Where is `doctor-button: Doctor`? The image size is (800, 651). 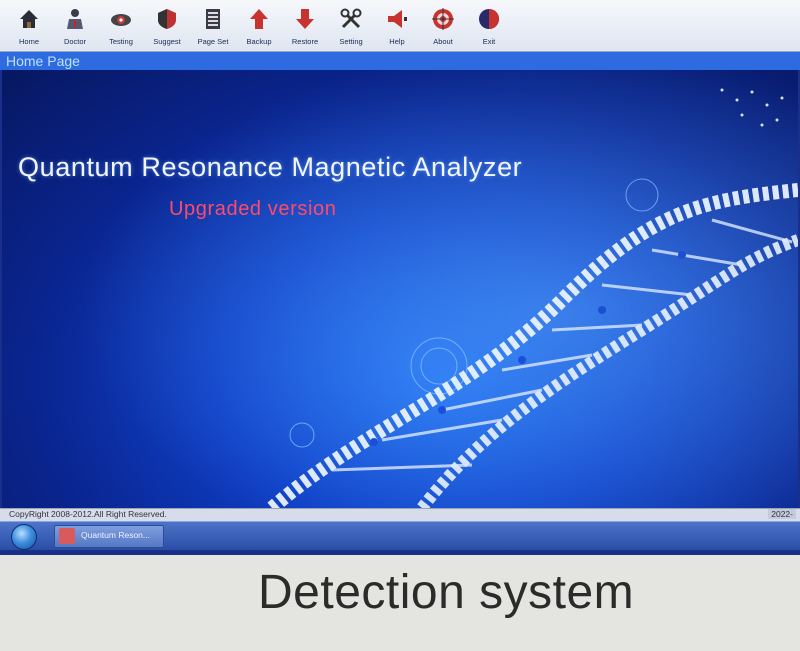
doctor-button: Doctor is located at coordinates (75, 26).